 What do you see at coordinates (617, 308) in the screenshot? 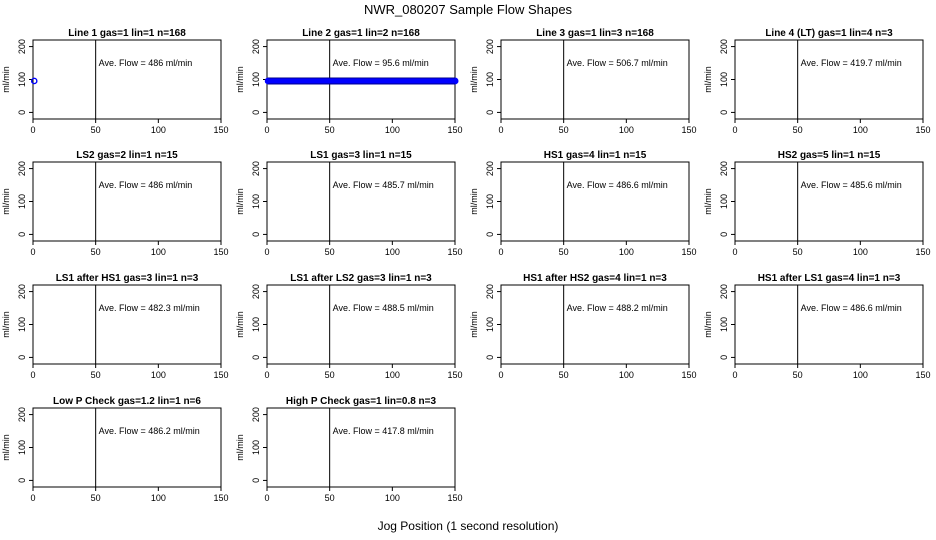
I see `average-flow-label: Ave. Flow = 488.2 ml/min` at bounding box center [617, 308].